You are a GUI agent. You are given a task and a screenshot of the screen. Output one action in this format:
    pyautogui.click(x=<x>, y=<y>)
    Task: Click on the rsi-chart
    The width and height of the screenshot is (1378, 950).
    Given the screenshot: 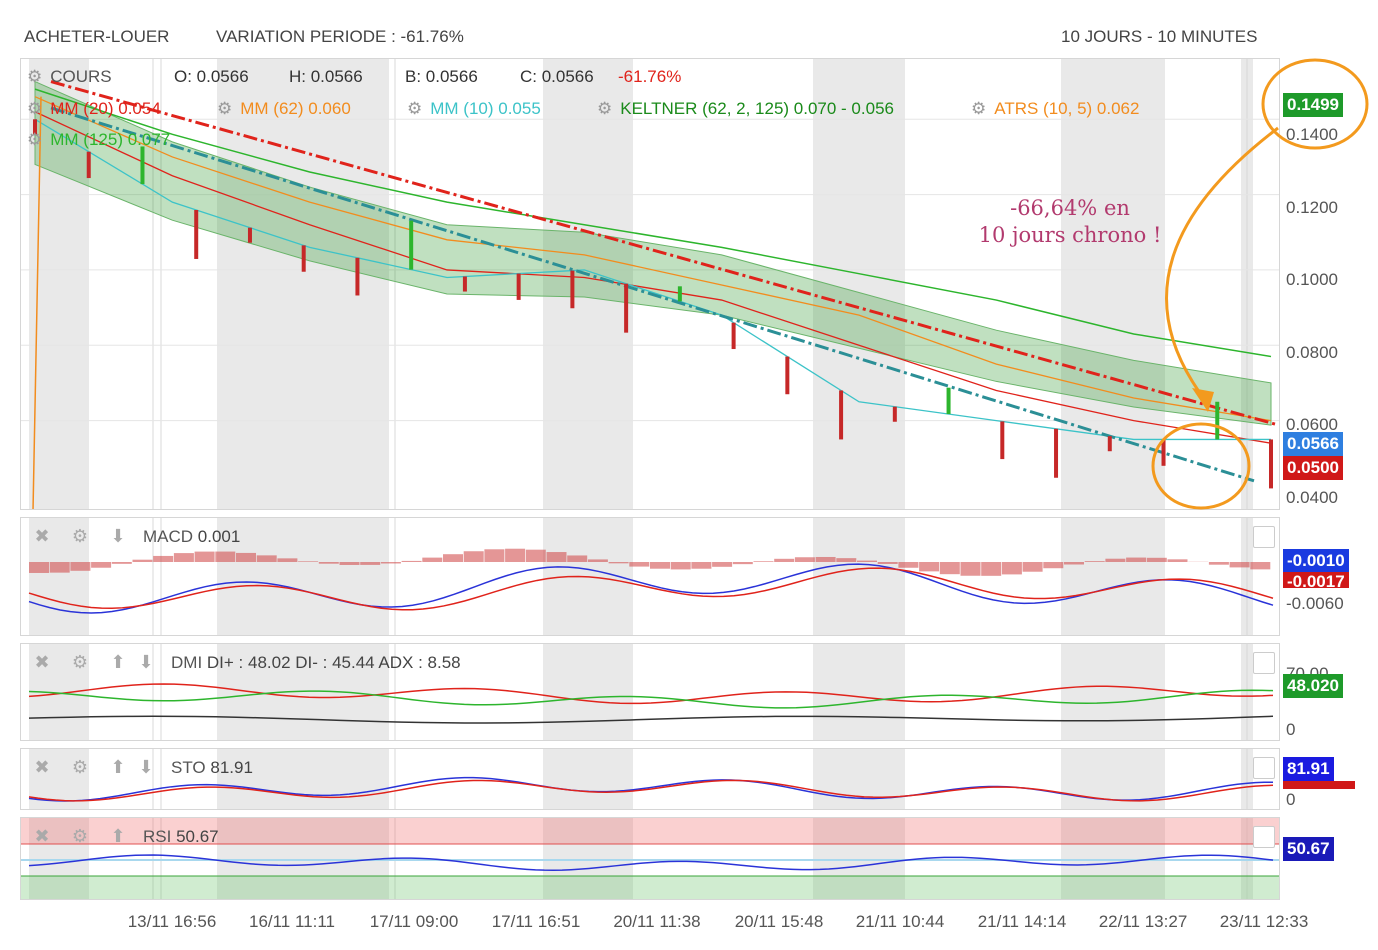 What is the action you would take?
    pyautogui.click(x=650, y=859)
    